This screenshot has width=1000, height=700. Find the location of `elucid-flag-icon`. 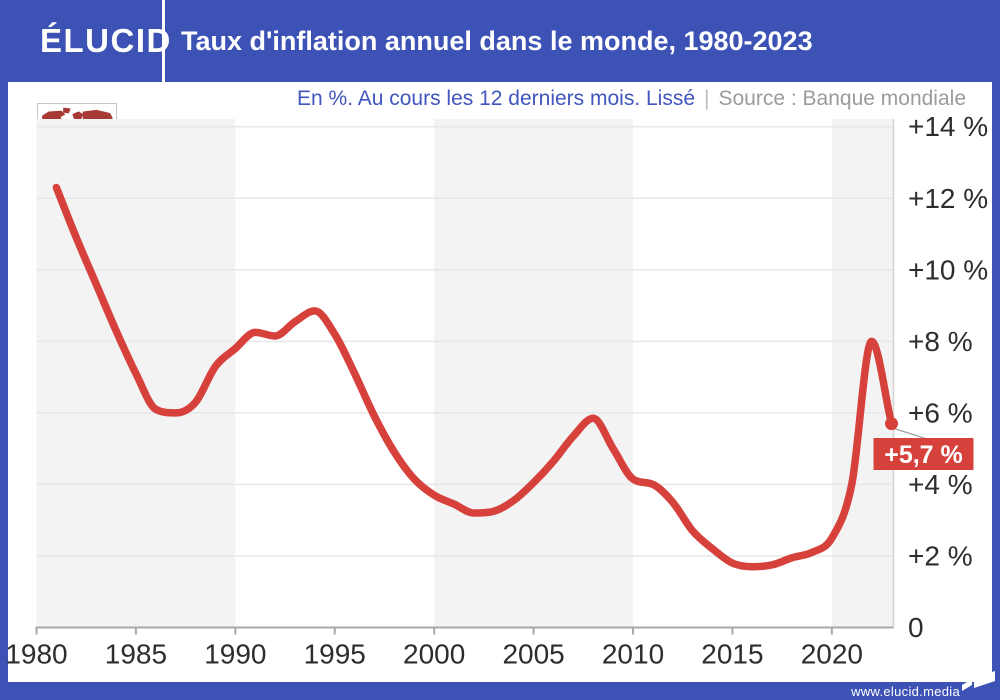

elucid-flag-icon is located at coordinates (978, 681).